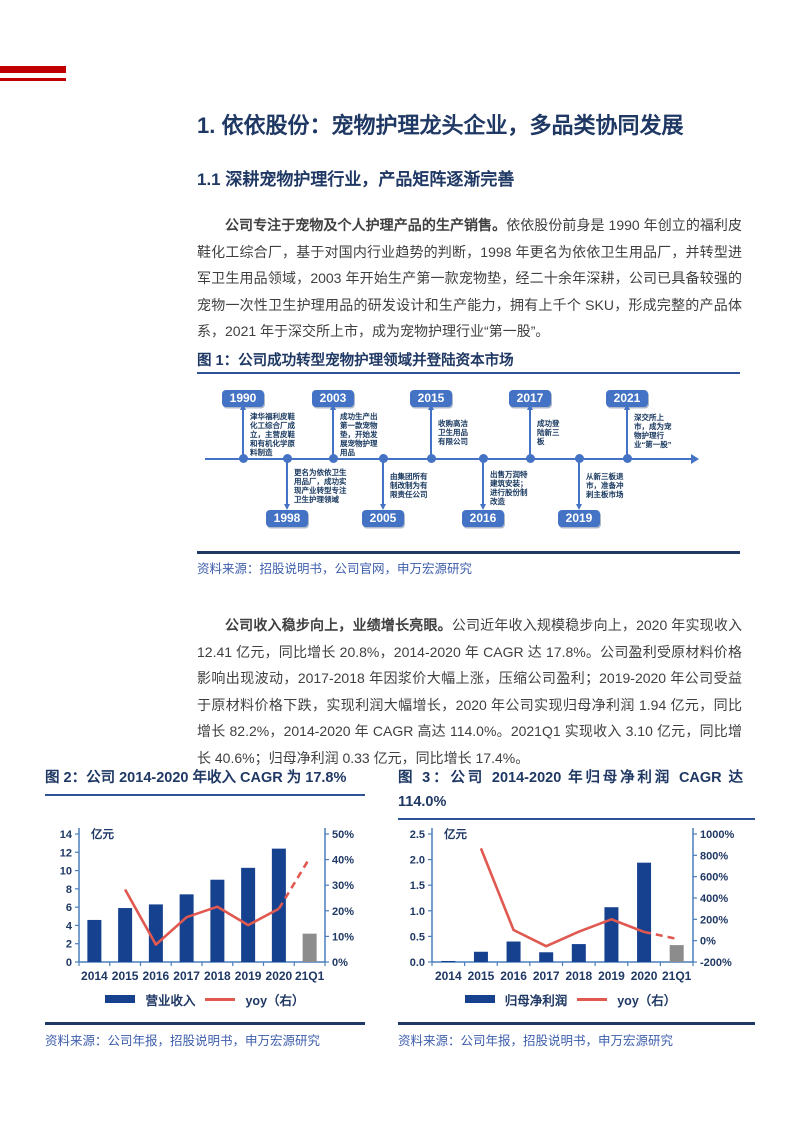  What do you see at coordinates (714, 856) in the screenshot?
I see `svg-text: 800%` at bounding box center [714, 856].